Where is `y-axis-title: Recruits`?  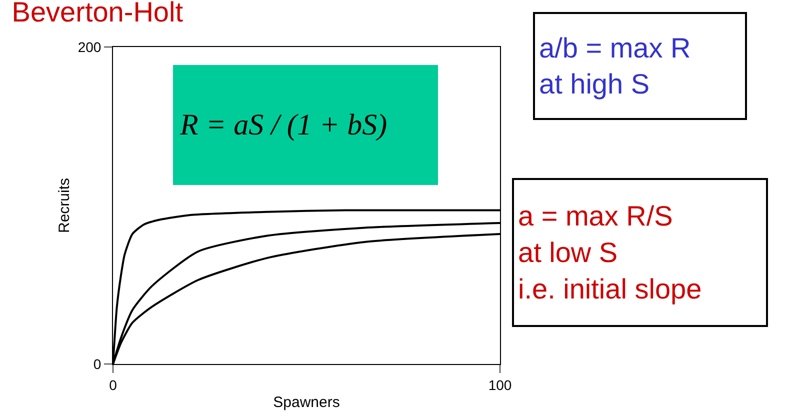 y-axis-title: Recruits is located at coordinates (65, 206).